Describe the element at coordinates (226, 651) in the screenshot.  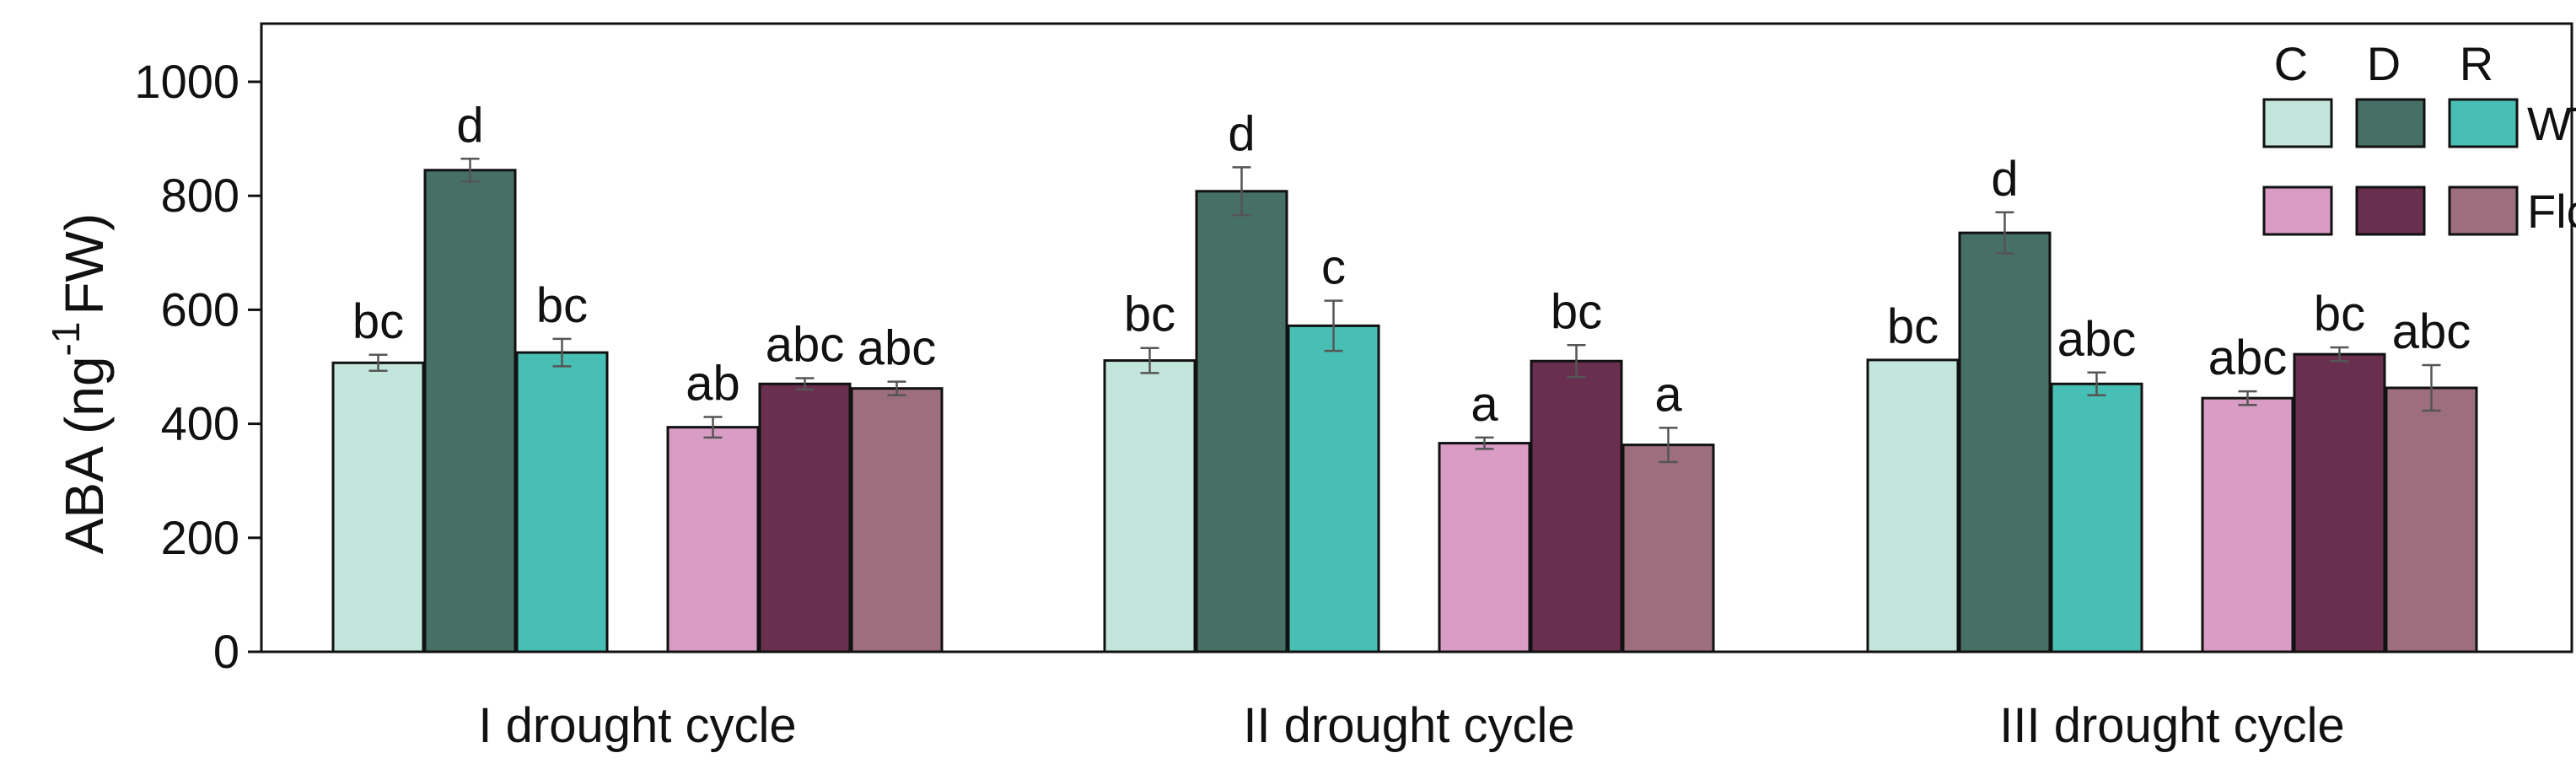
I see `y-tick-label: 0` at that location.